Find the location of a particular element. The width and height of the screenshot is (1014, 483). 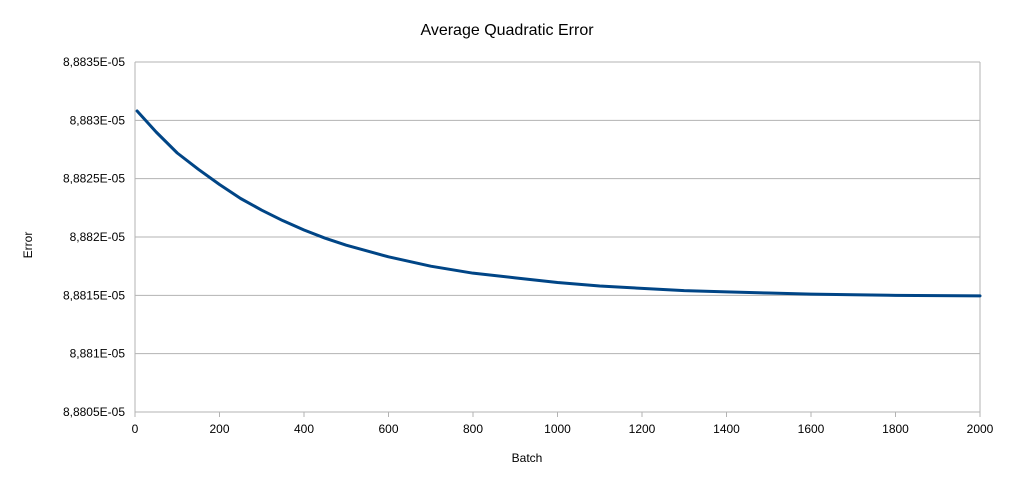

y-tick-label: 8,8805E-05 is located at coordinates (94, 412).